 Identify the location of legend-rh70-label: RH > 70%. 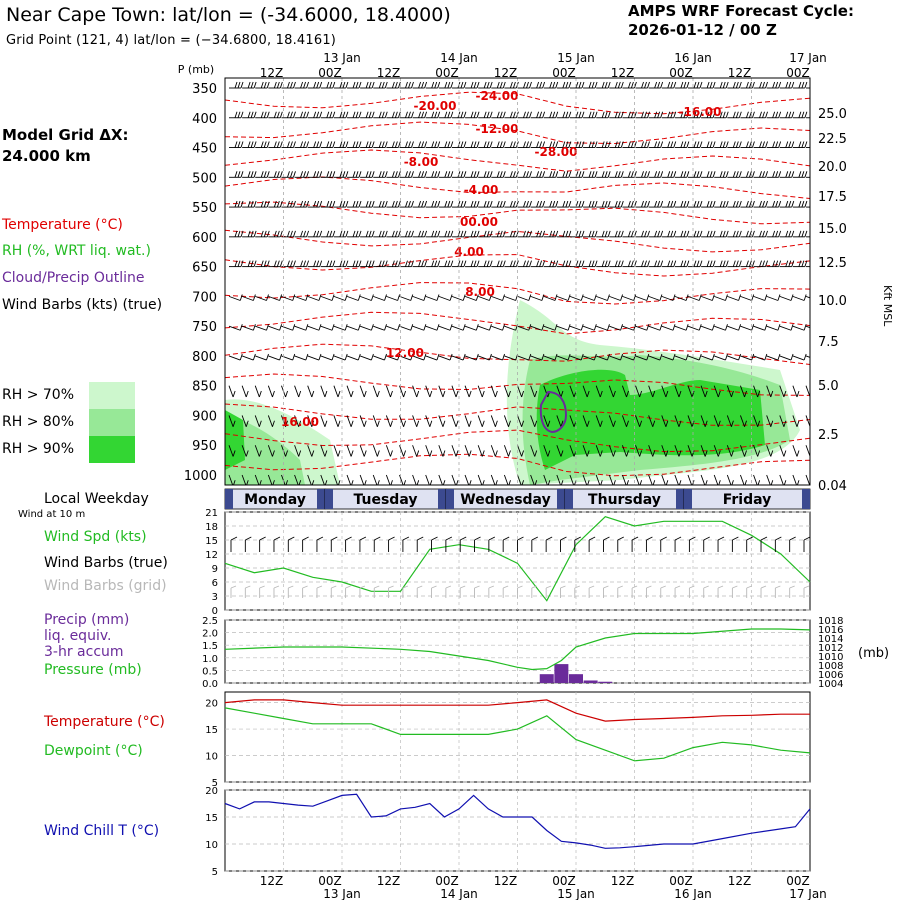
(38, 395).